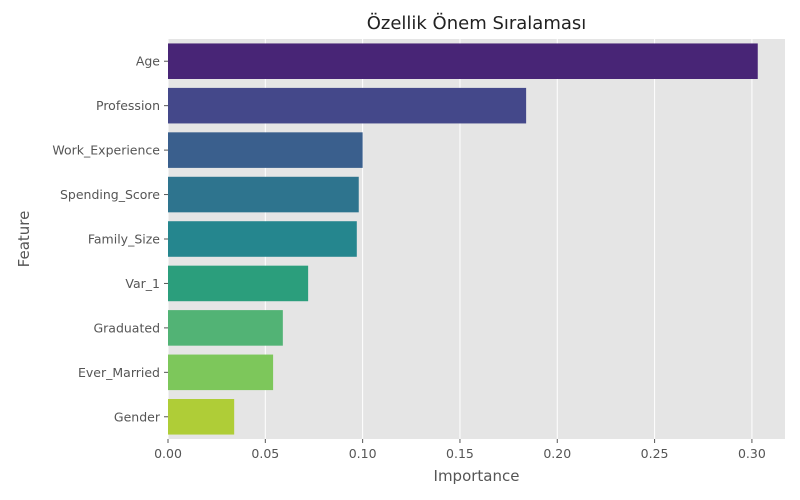 This screenshot has height=500, width=800. I want to click on y-tick-label: Gender, so click(137, 416).